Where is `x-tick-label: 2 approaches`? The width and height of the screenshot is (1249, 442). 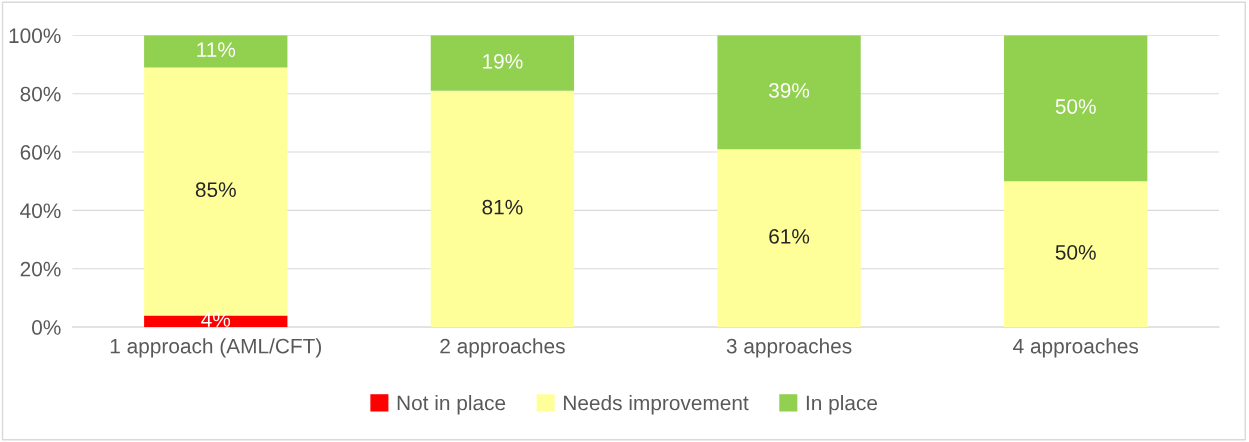 x-tick-label: 2 approaches is located at coordinates (502, 348).